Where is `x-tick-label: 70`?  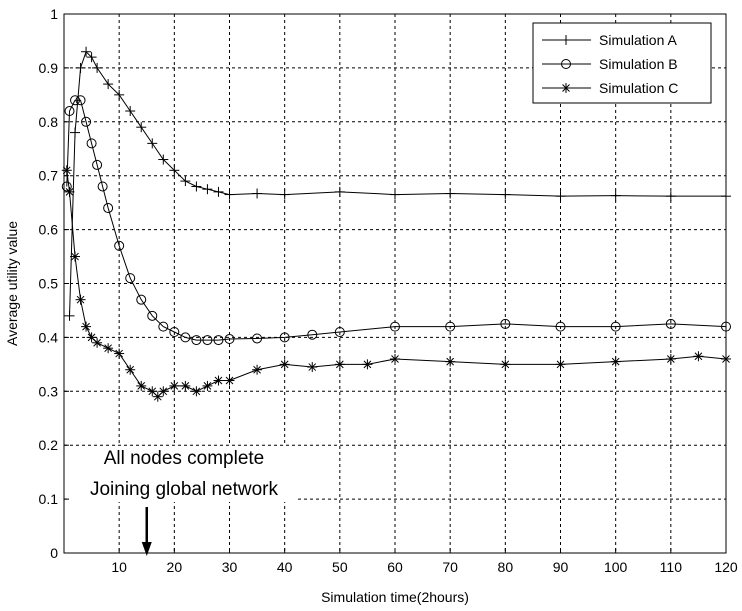 x-tick-label: 70 is located at coordinates (450, 567).